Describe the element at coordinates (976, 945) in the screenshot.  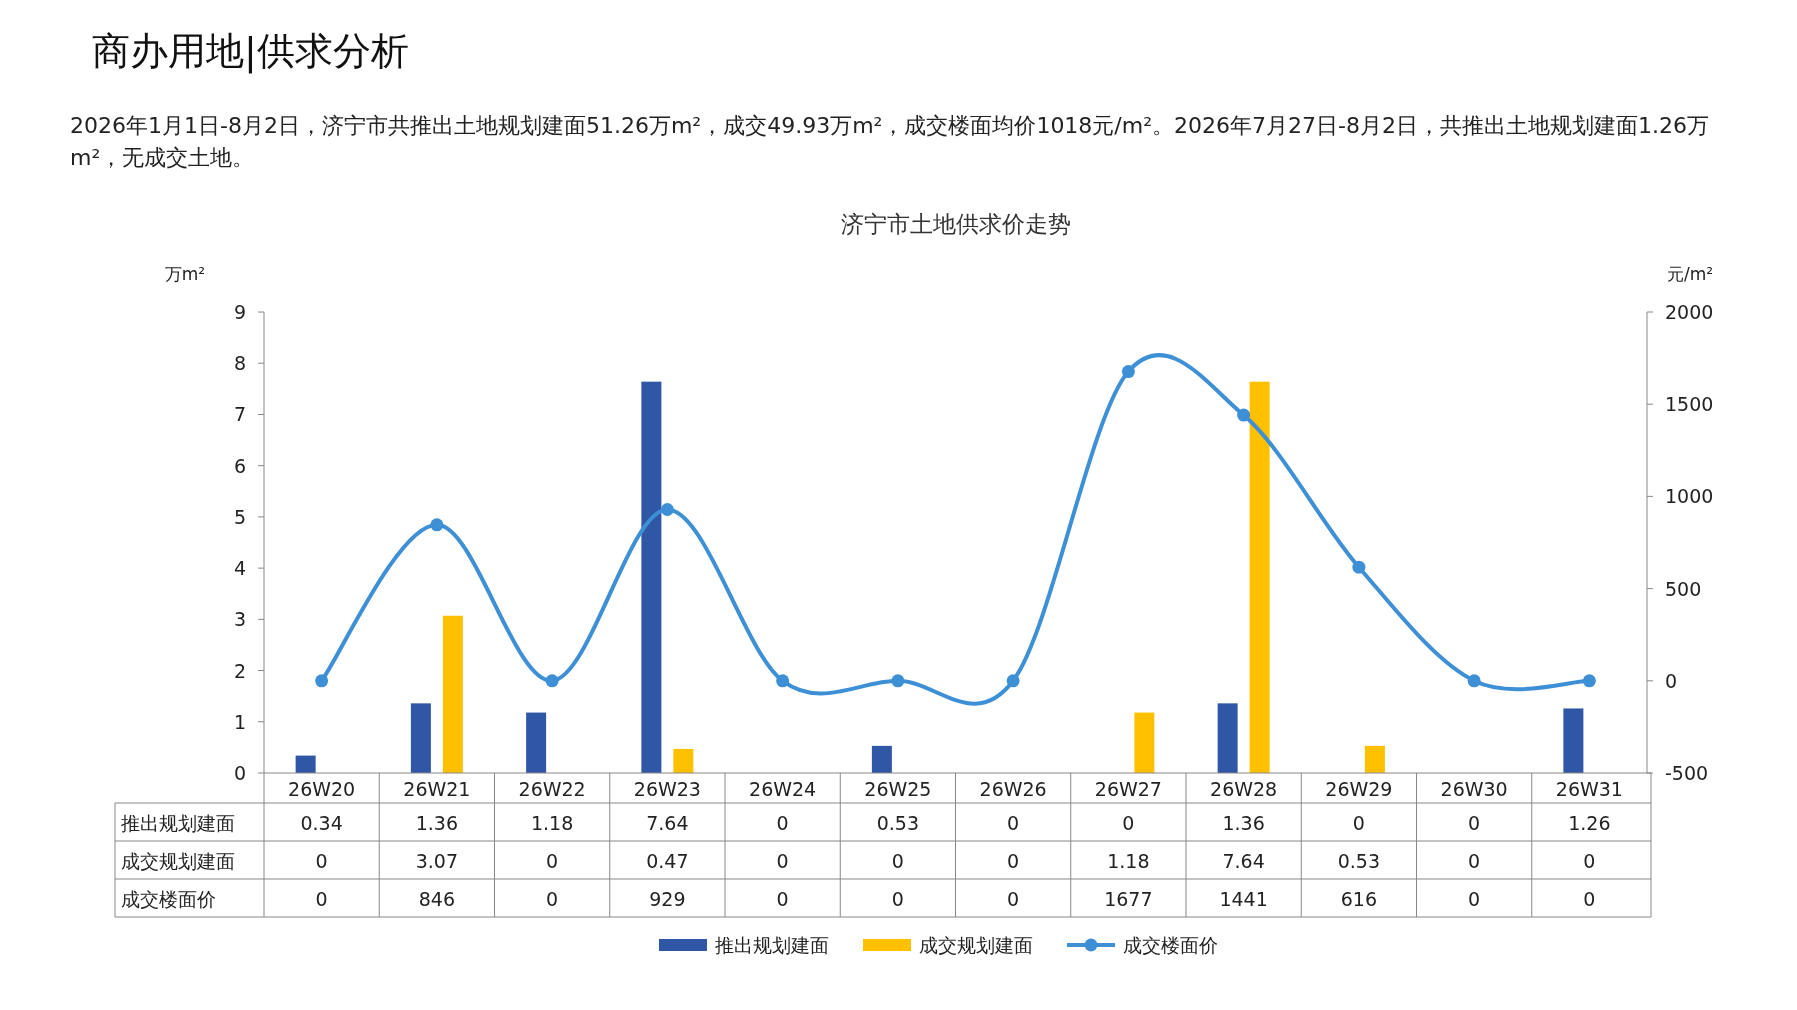
I see `legend-label: 成交规划建面` at that location.